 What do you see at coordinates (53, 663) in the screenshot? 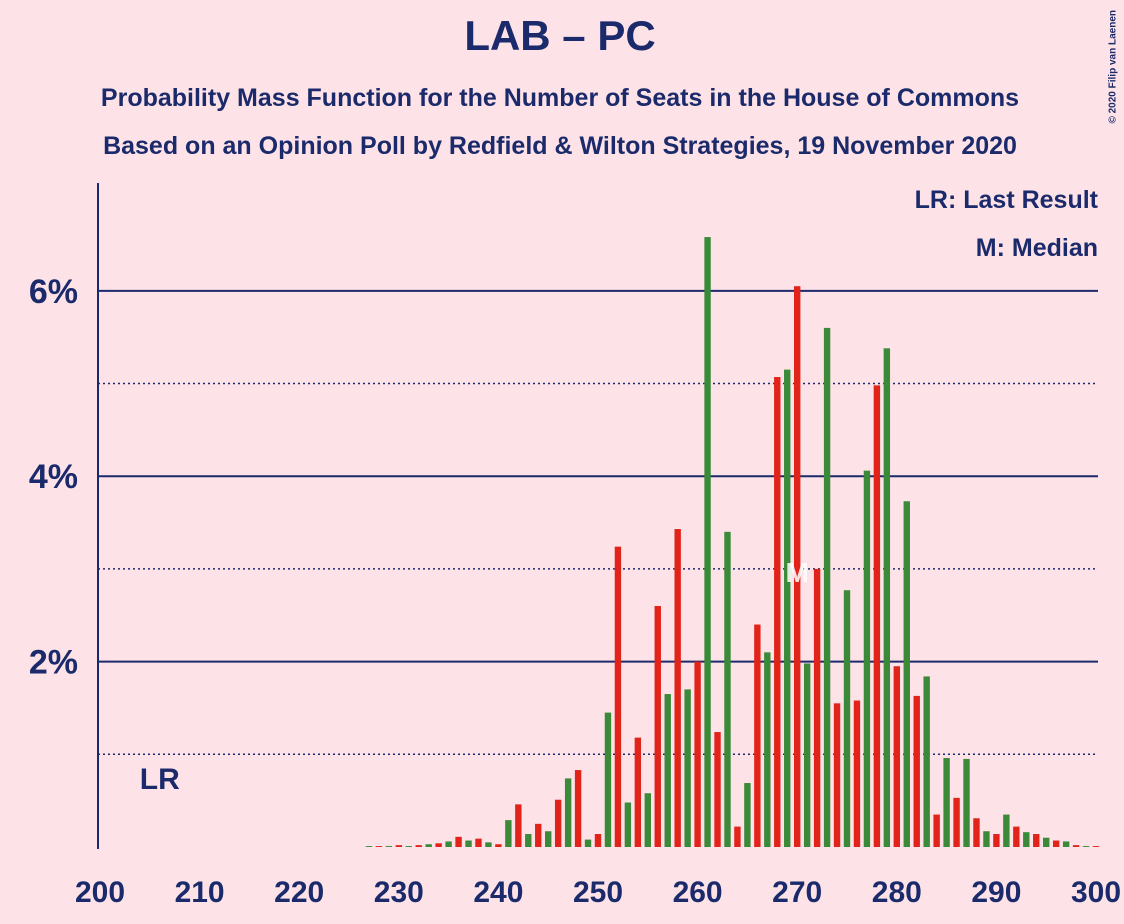
I see `y-tick-label: 2%` at bounding box center [53, 663].